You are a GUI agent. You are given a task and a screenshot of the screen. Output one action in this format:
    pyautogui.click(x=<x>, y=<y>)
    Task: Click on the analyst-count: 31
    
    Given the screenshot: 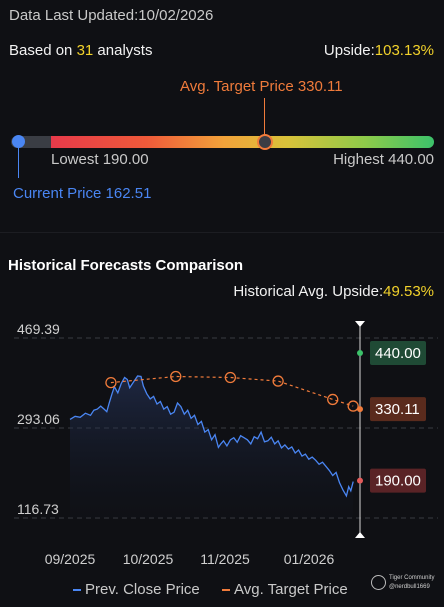 What is the action you would take?
    pyautogui.click(x=85, y=50)
    